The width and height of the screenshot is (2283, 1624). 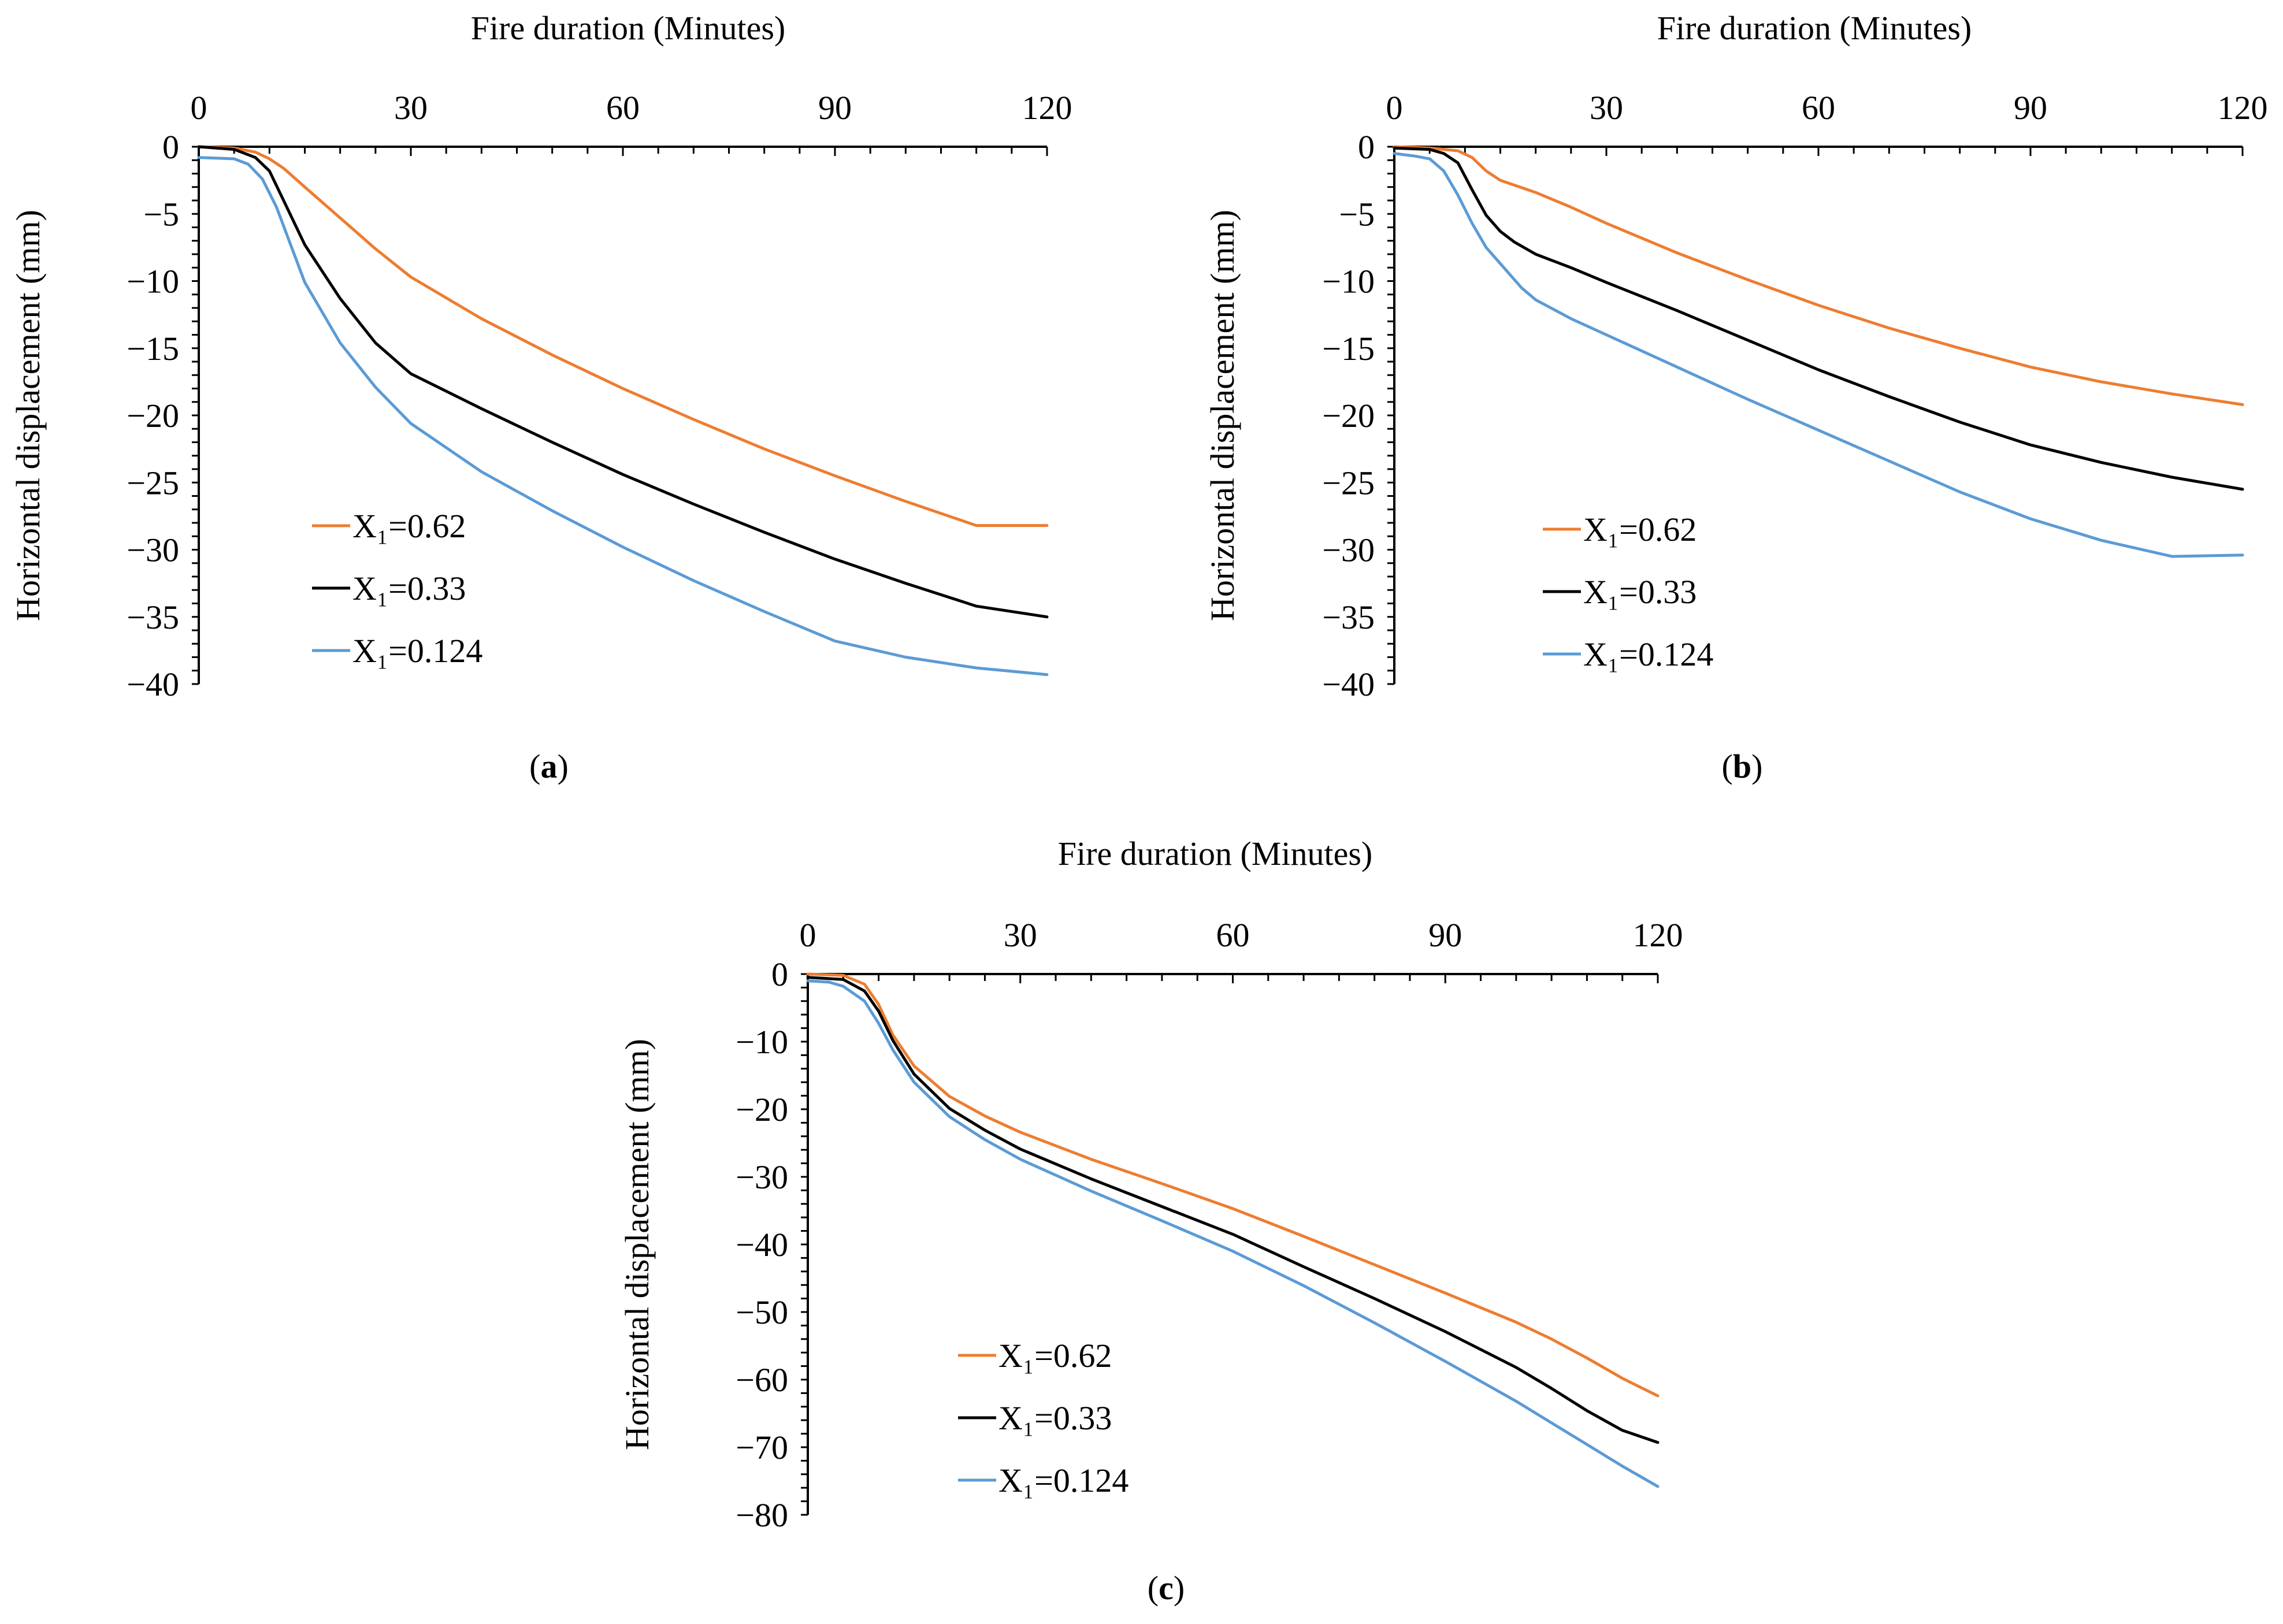 What do you see at coordinates (762, 1312) in the screenshot?
I see `y-tick-label: −50` at bounding box center [762, 1312].